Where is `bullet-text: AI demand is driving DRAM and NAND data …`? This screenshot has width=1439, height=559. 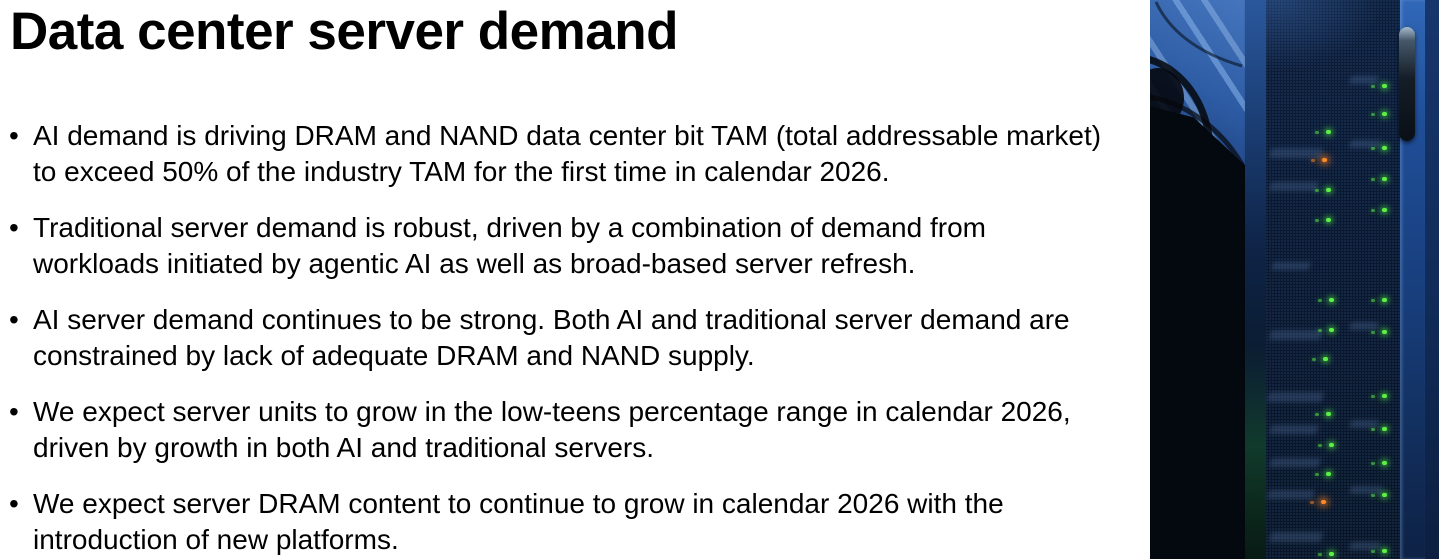 bullet-text: AI demand is driving DRAM and NAND data … is located at coordinates (567, 153).